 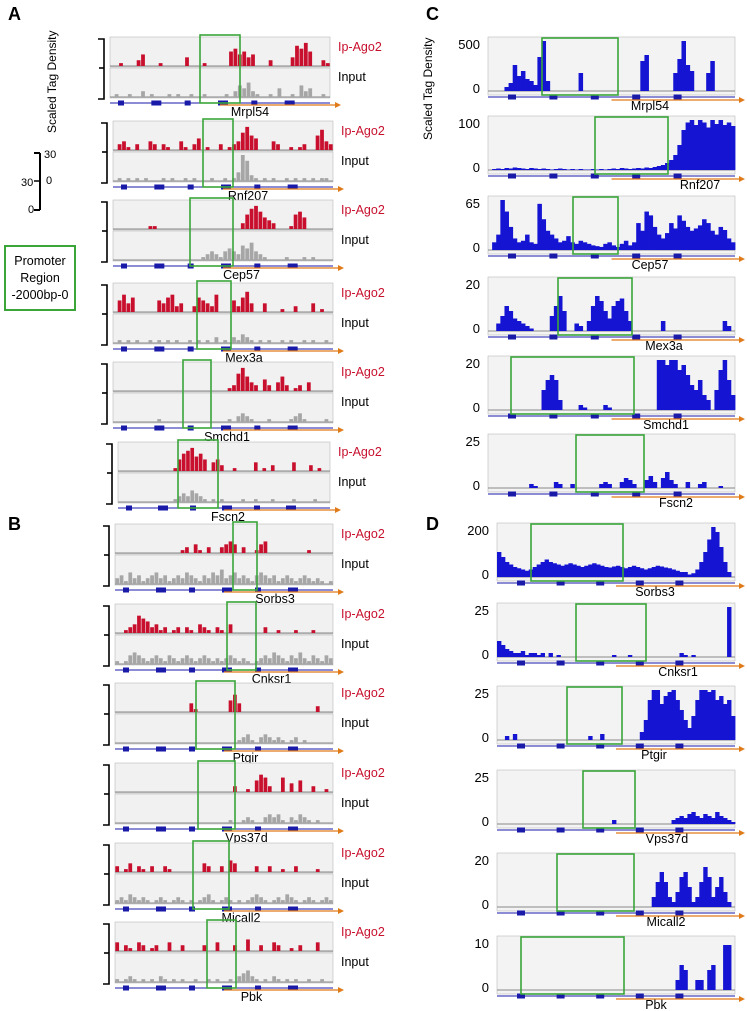 I want to click on input-track-bg, so click(x=223, y=167).